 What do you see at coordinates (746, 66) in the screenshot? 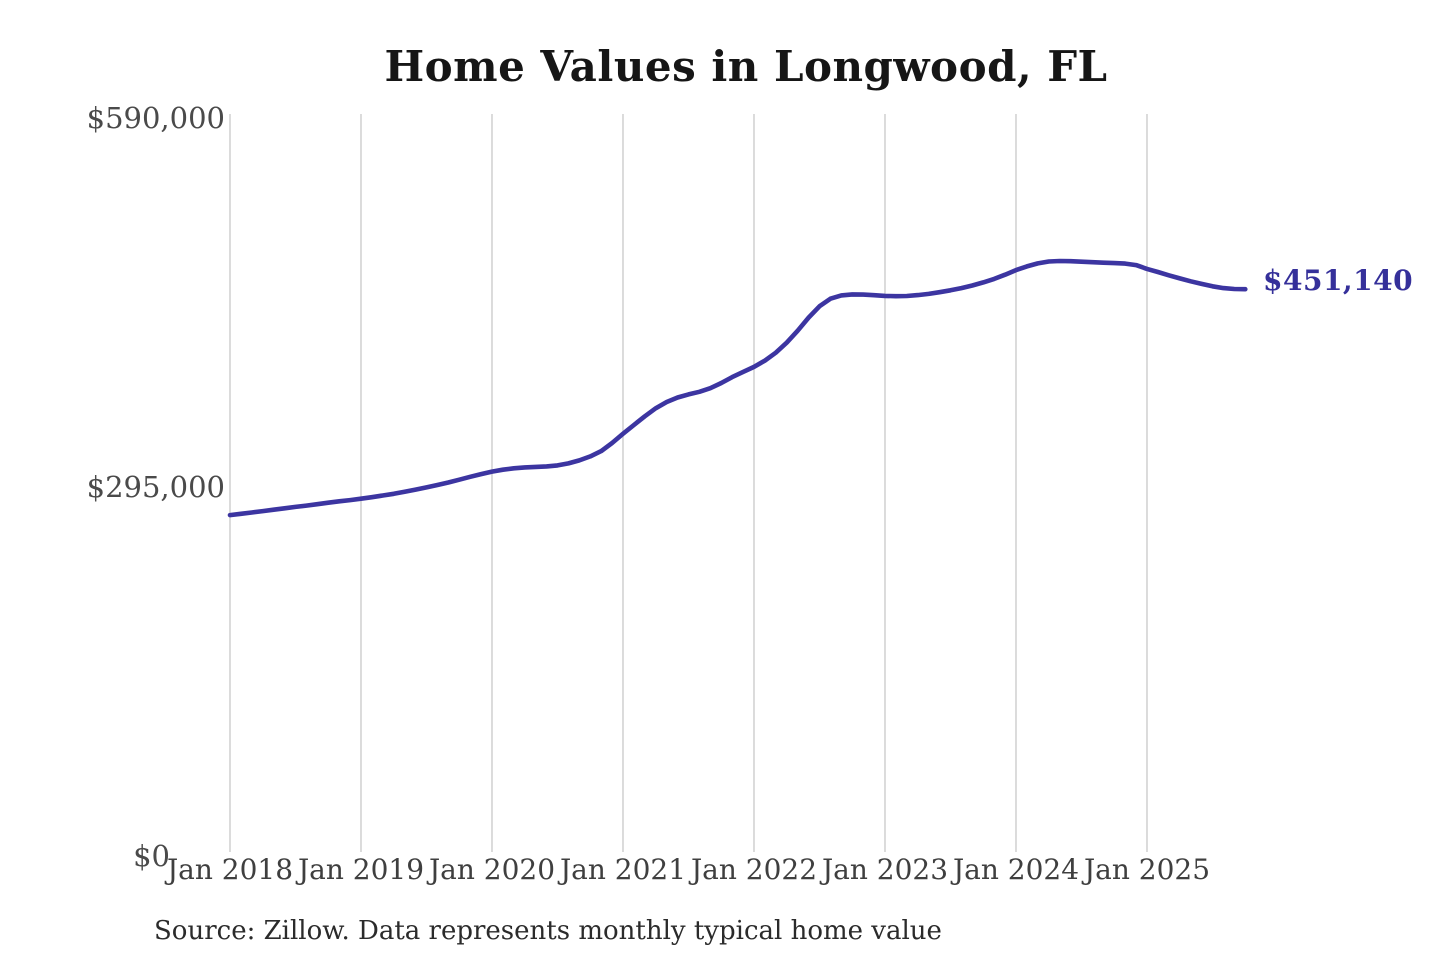
I see `chart-title: Home Values in Longwood, FL` at bounding box center [746, 66].